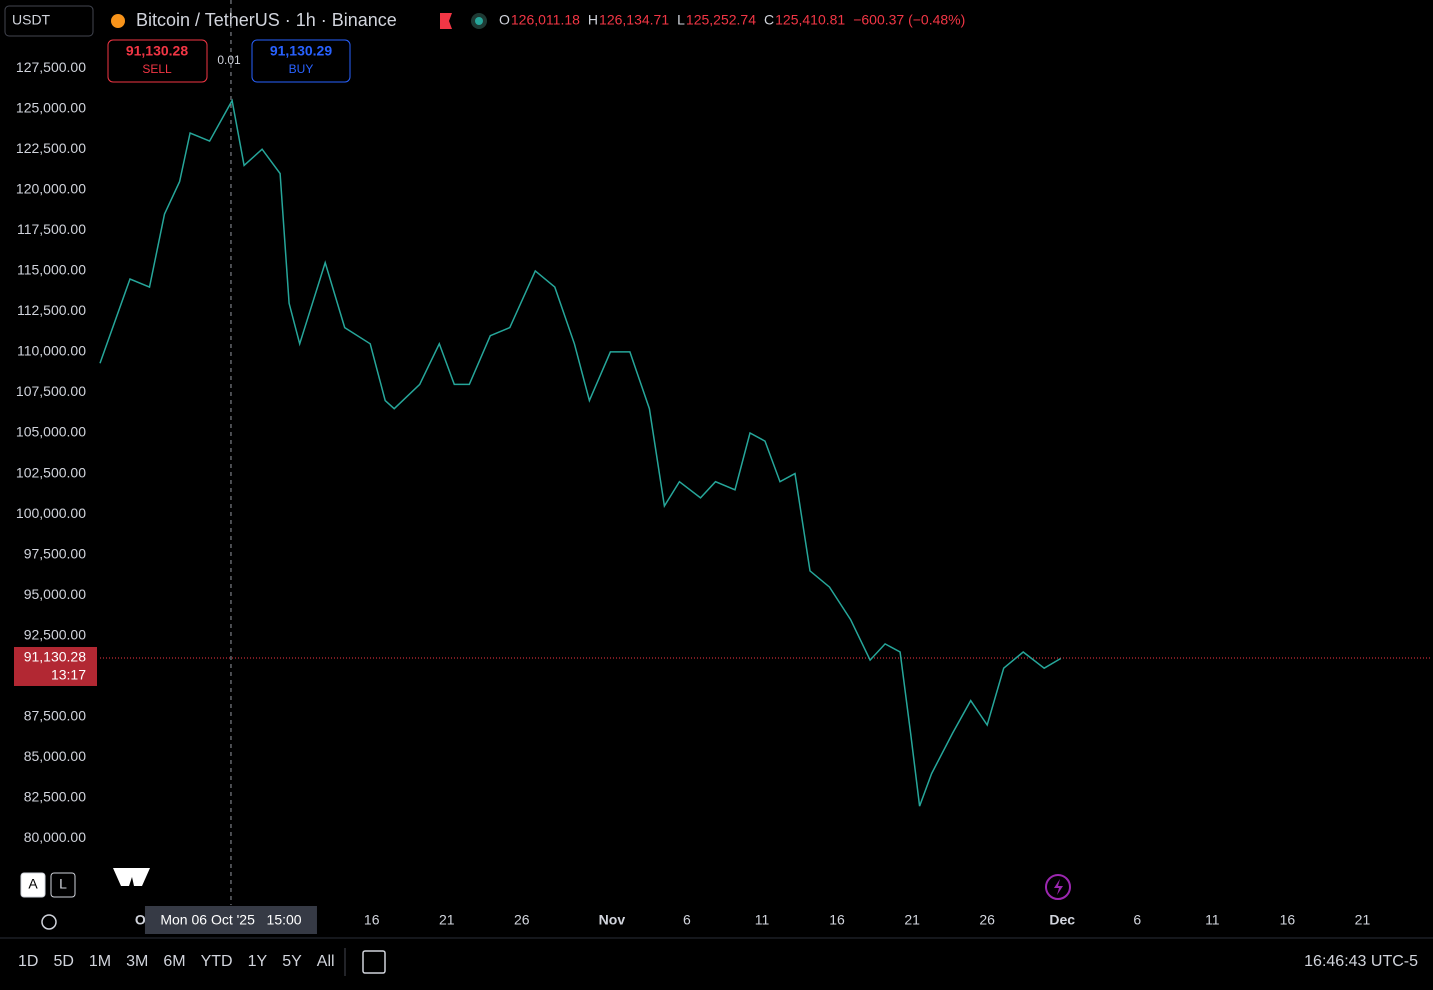 The height and width of the screenshot is (990, 1433). I want to click on ohlc-key: O, so click(504, 20).